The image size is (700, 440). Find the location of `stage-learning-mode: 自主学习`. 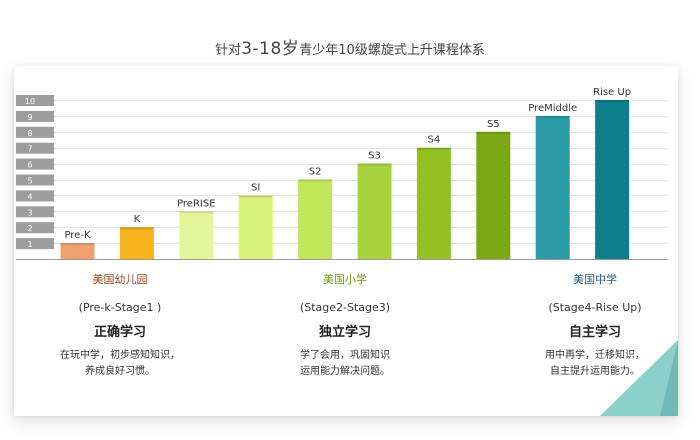

stage-learning-mode: 自主学习 is located at coordinates (594, 332).